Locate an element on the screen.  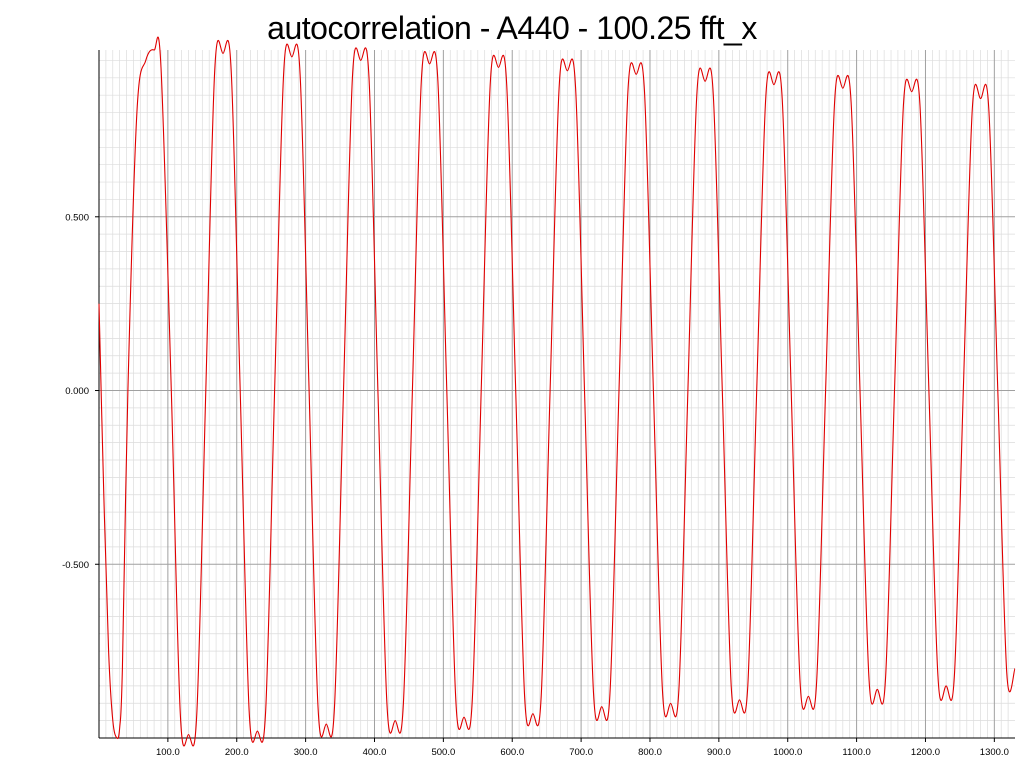
x-tick-label: 600.0 is located at coordinates (512, 752).